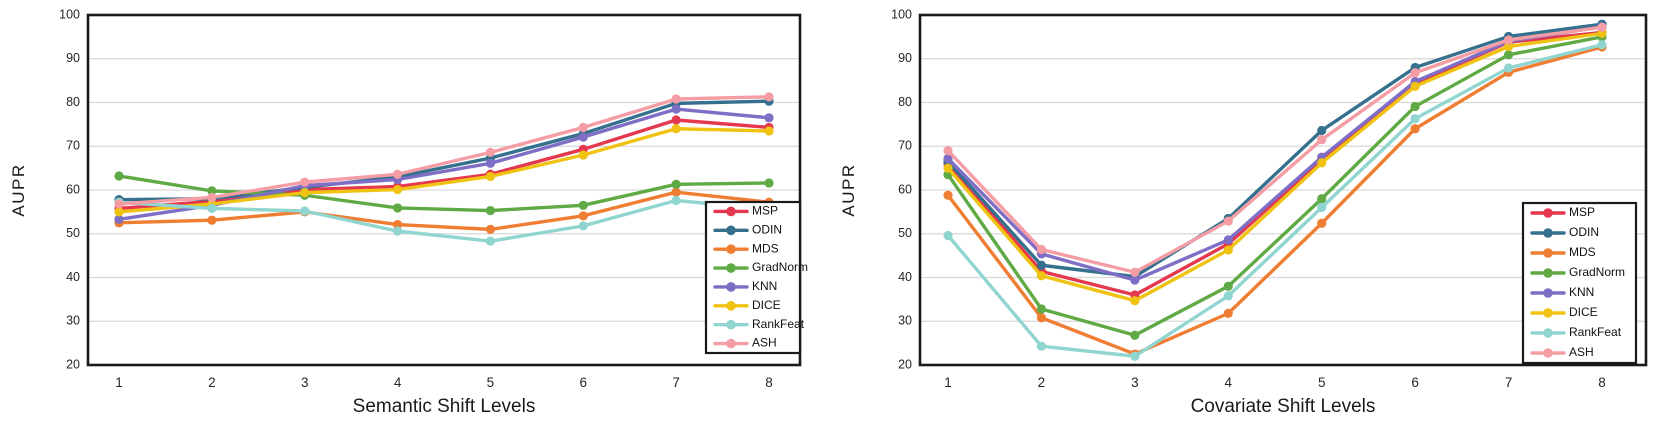  I want to click on series-line-odin, so click(444, 150).